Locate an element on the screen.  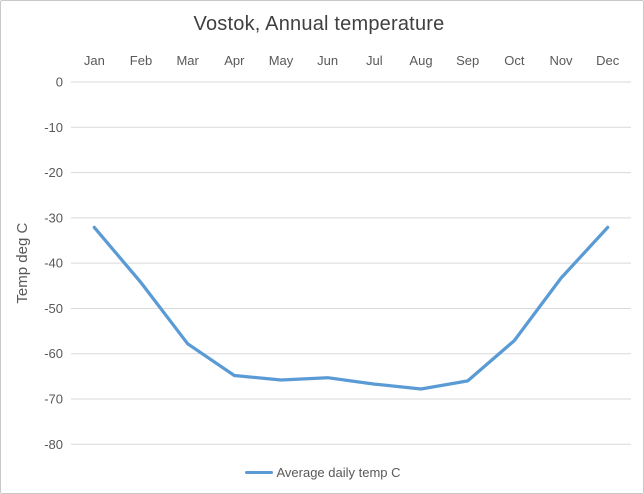
legend-line-swatch is located at coordinates (259, 472).